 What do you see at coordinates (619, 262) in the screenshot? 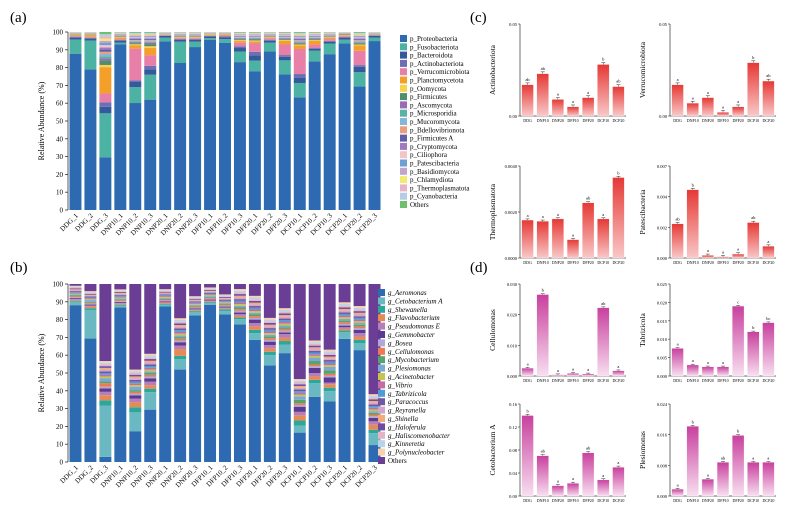
I see `x-tick-label: DCP20` at bounding box center [619, 262].